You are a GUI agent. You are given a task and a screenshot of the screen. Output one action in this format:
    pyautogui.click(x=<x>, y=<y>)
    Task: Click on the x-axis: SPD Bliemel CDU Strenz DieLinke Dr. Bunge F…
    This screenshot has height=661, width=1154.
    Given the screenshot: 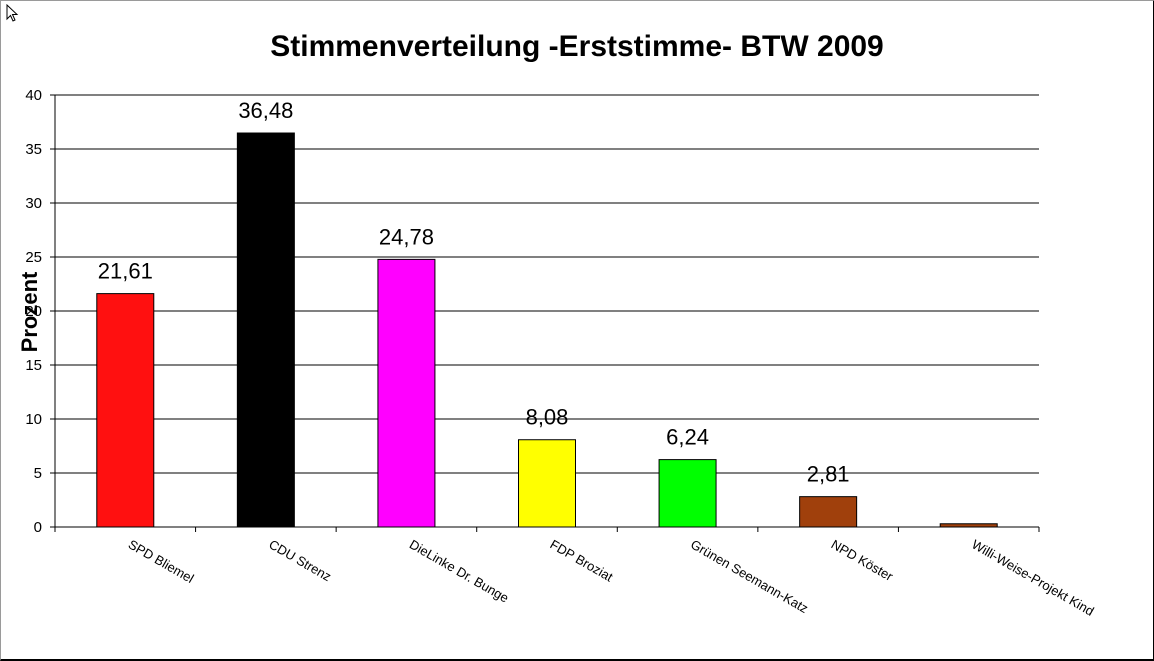 What is the action you would take?
    pyautogui.click(x=575, y=572)
    